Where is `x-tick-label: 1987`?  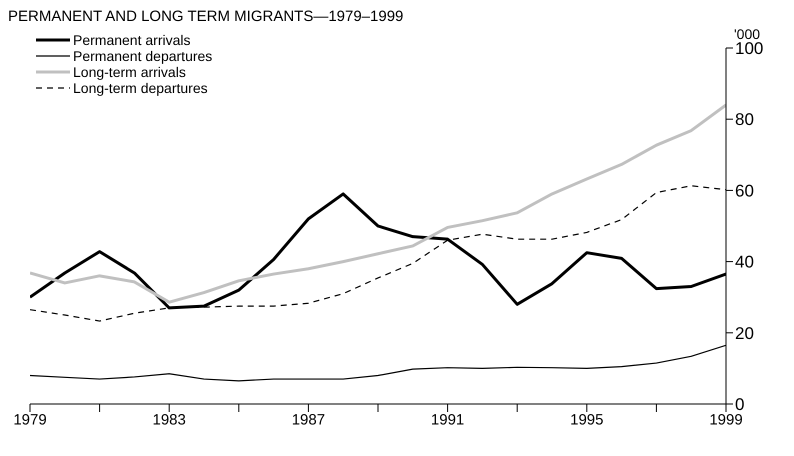
x-tick-label: 1987 is located at coordinates (309, 420).